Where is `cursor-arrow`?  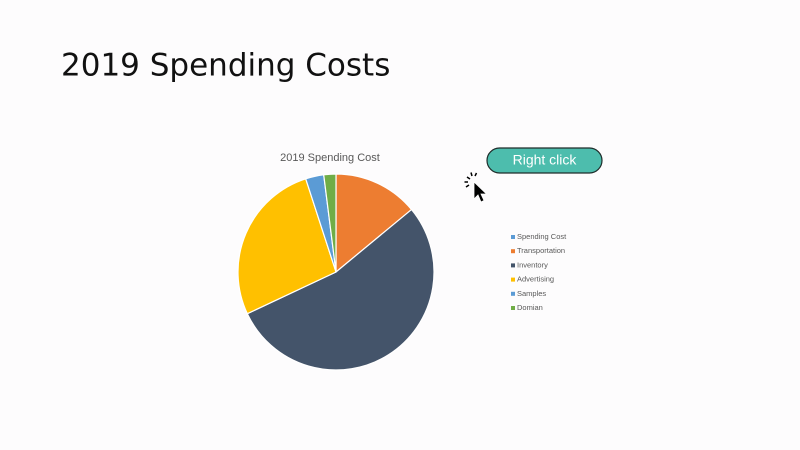
cursor-arrow is located at coordinates (480, 192).